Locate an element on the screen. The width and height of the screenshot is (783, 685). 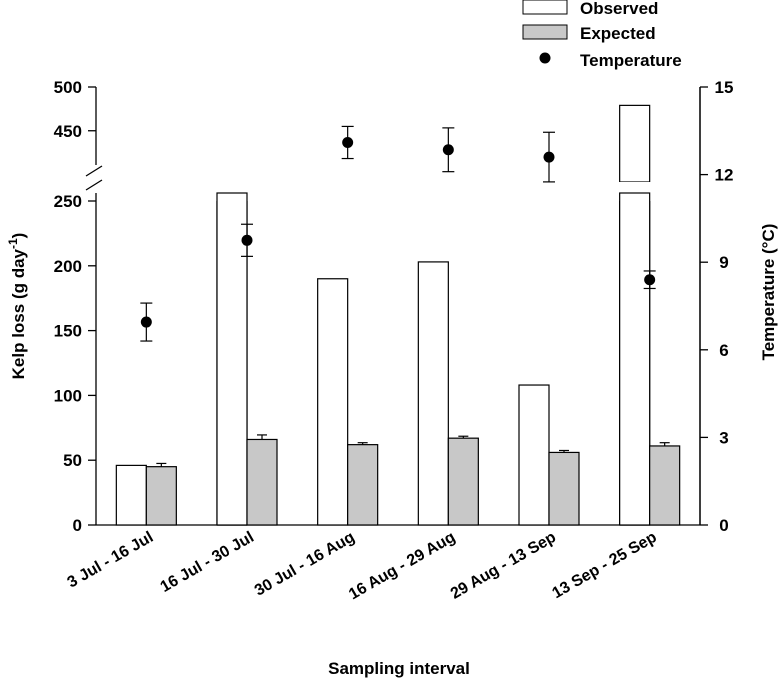
y-axis-title-sup: -1 is located at coordinates (13, 243).